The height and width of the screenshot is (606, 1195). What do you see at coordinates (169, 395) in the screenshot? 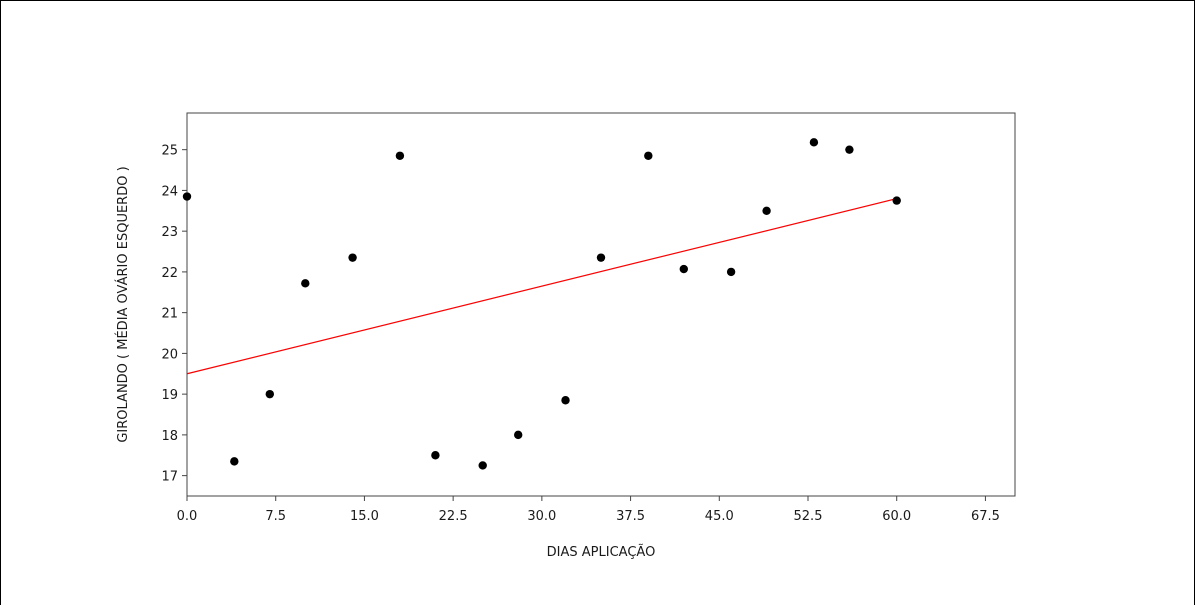
I see `y-tick-label: 19` at bounding box center [169, 395].